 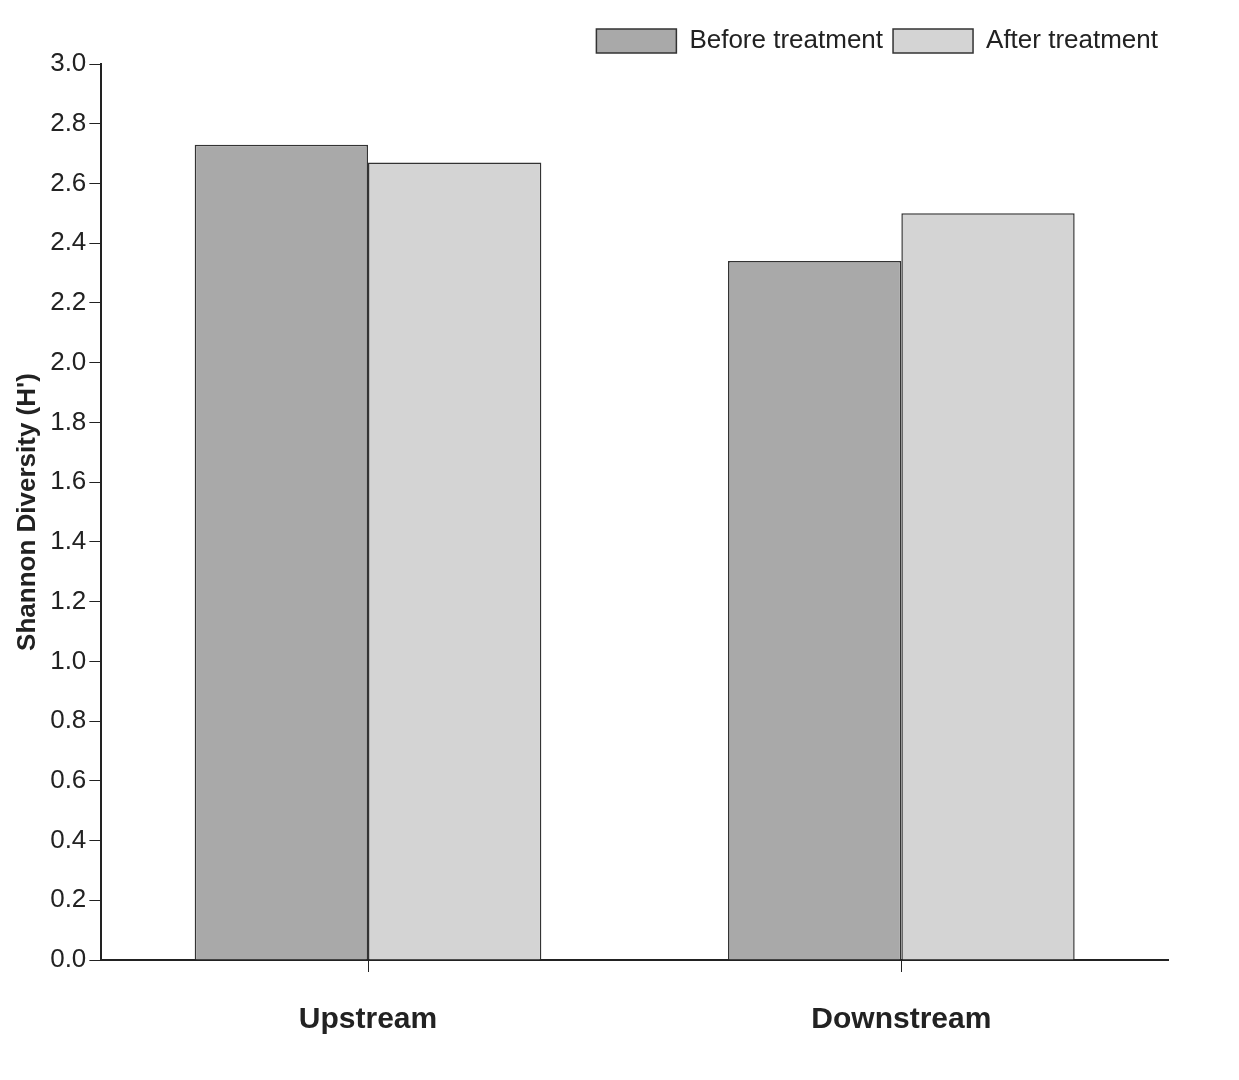 What do you see at coordinates (68, 838) in the screenshot?
I see `y-tick-label: 0.4` at bounding box center [68, 838].